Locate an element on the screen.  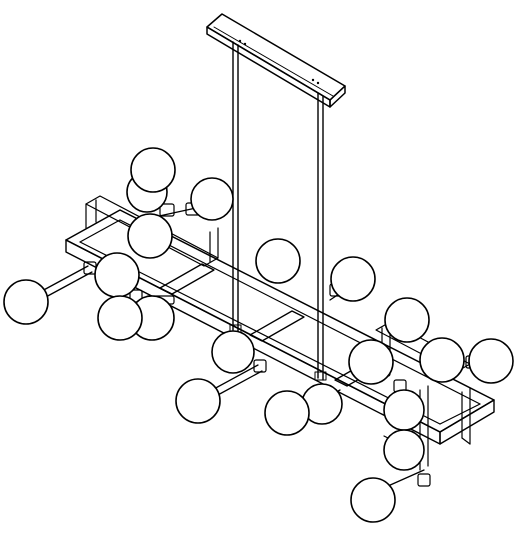
suspension-rods is located at coordinates (278, 211).